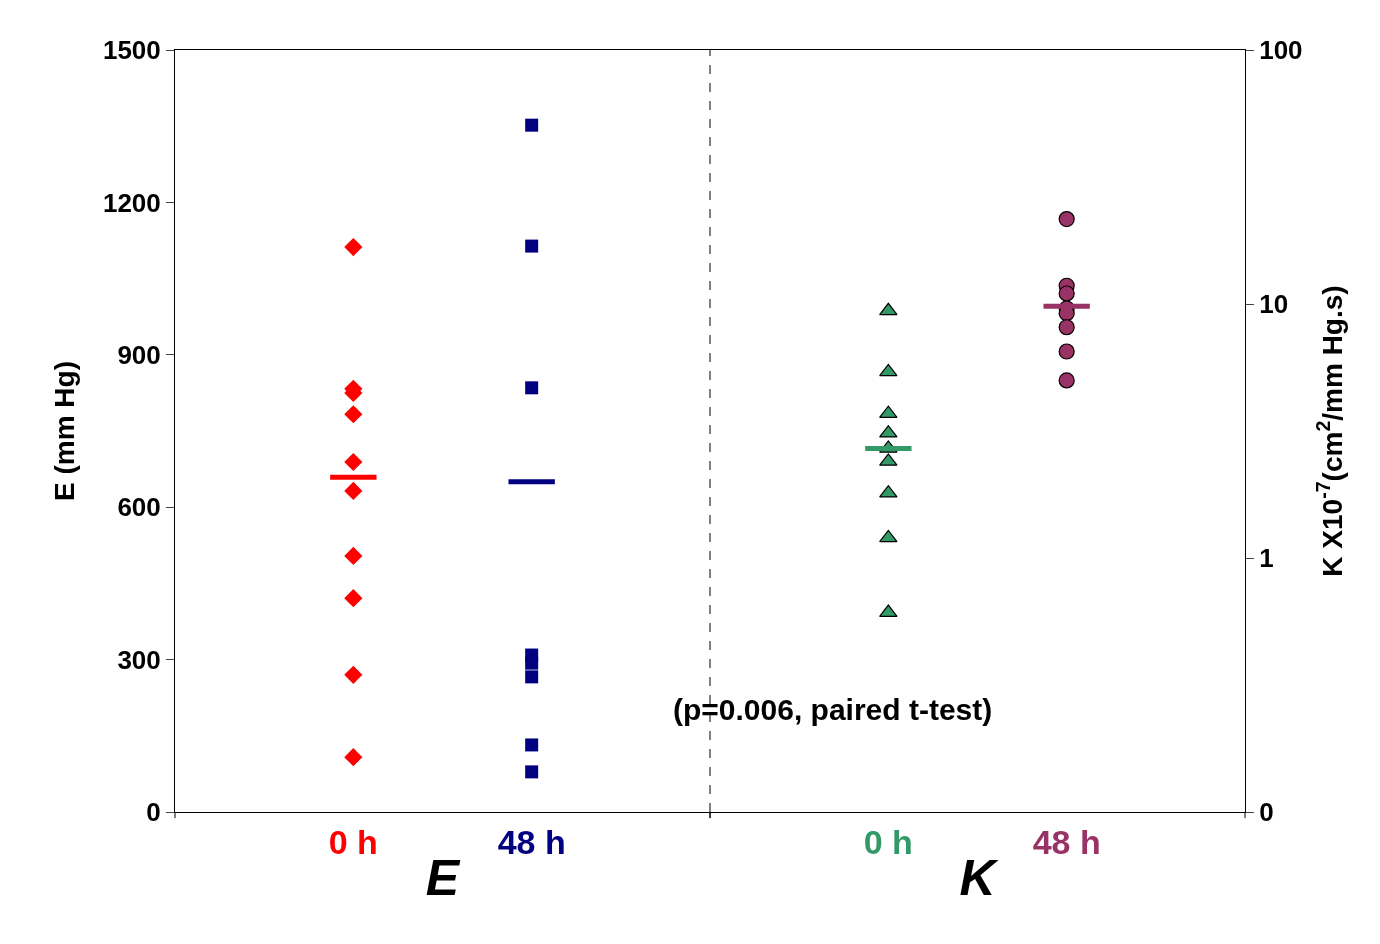 The image size is (1380, 944). I want to click on y-tick-label: 1200, so click(131, 202).